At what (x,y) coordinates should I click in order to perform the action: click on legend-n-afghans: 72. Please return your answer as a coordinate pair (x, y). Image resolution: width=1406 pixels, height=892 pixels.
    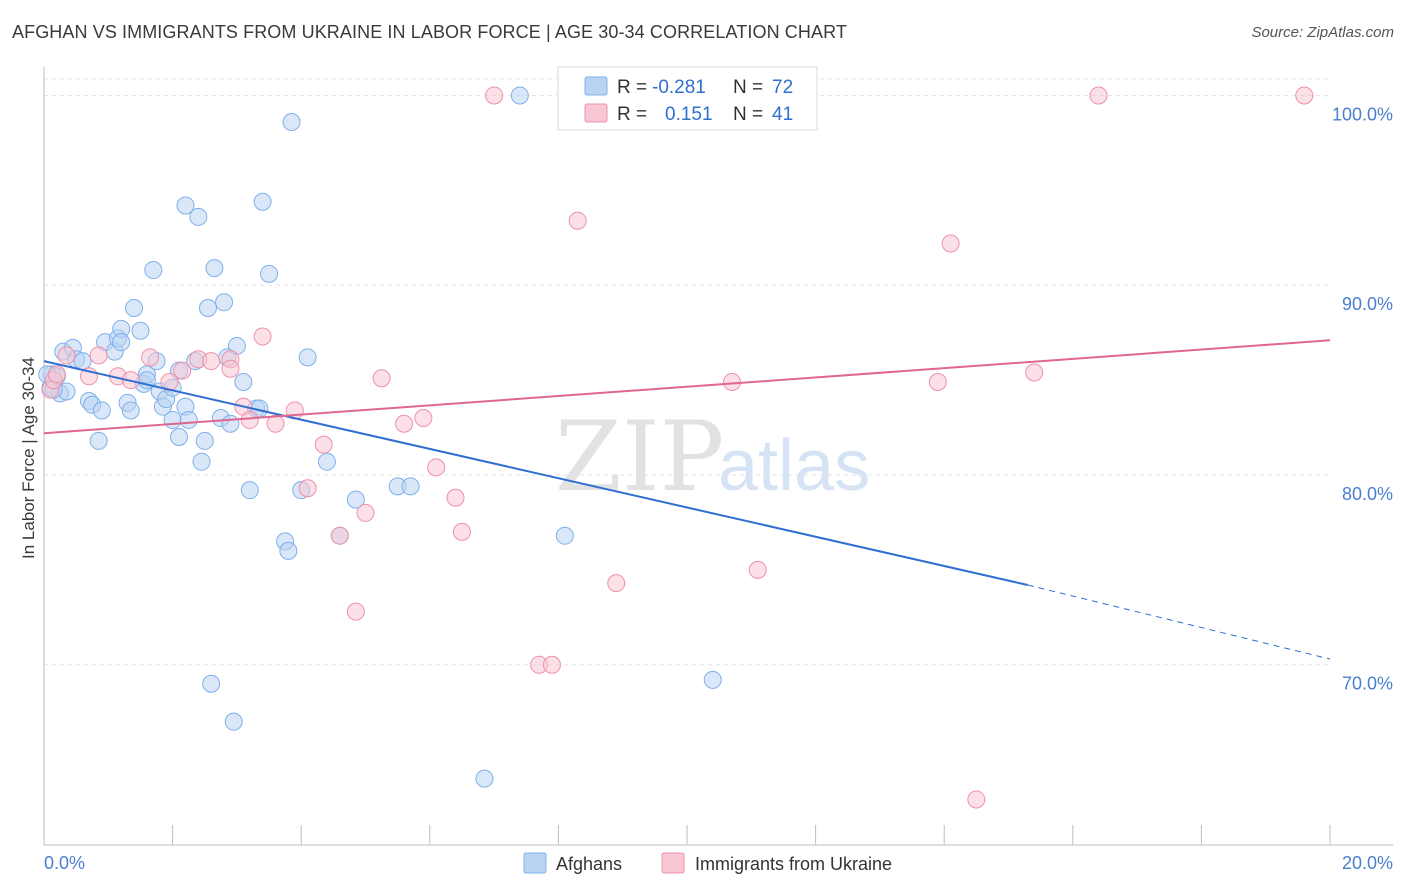
    Looking at the image, I should click on (782, 87).